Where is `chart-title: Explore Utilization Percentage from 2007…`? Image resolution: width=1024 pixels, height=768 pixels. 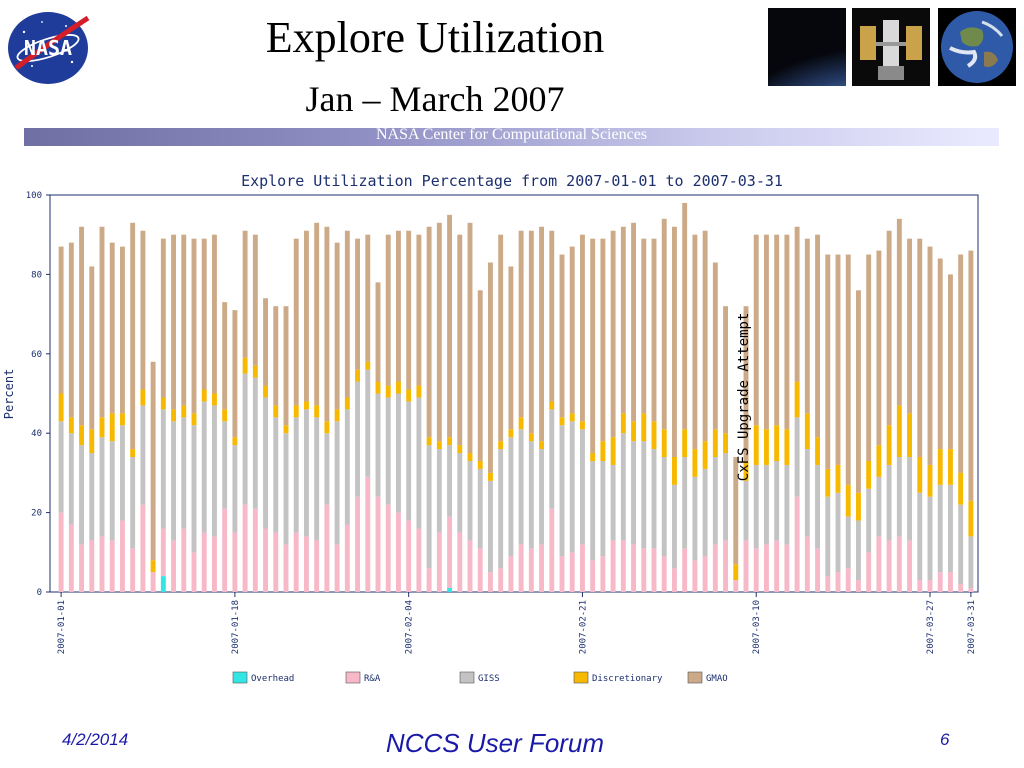 chart-title: Explore Utilization Percentage from 2007… is located at coordinates (512, 181).